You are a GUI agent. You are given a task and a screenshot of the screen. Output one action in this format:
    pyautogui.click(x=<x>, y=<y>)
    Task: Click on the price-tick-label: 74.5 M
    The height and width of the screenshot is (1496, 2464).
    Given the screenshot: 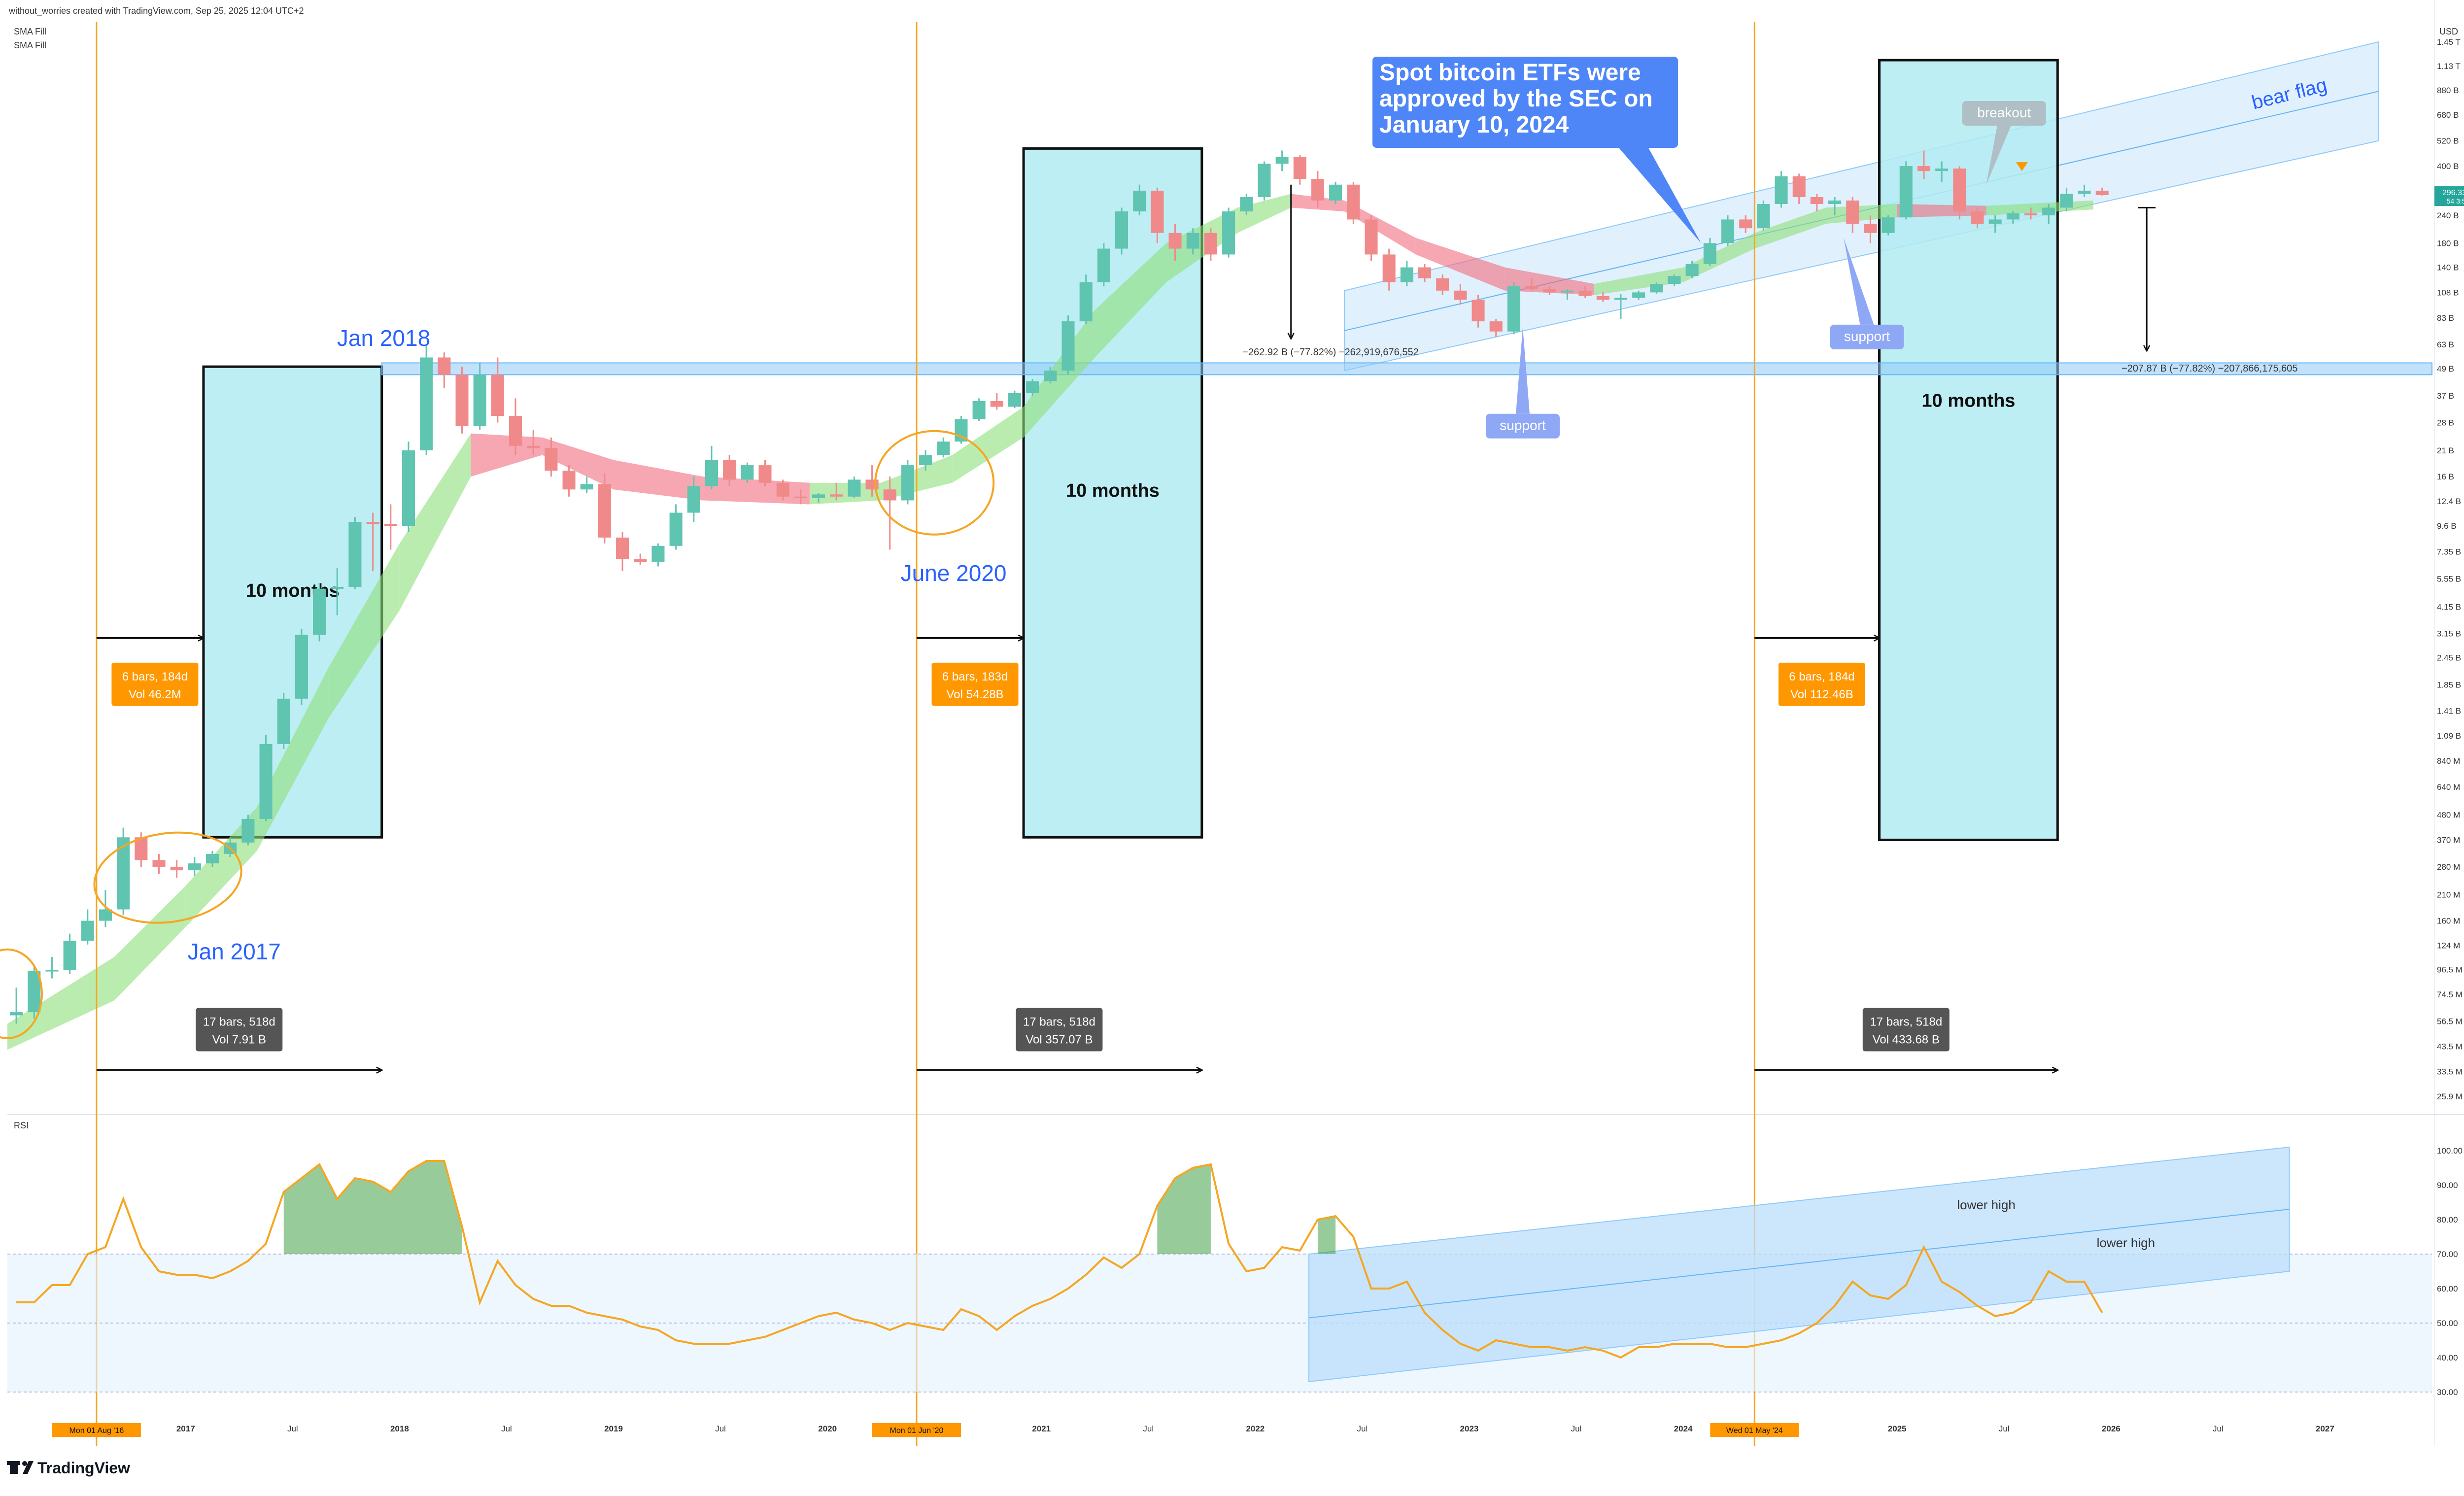 What is the action you would take?
    pyautogui.click(x=2450, y=994)
    